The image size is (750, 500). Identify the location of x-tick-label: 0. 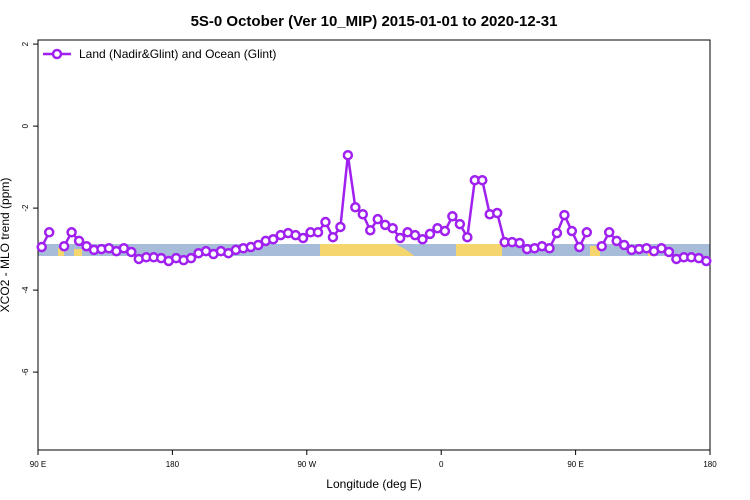
(441, 464).